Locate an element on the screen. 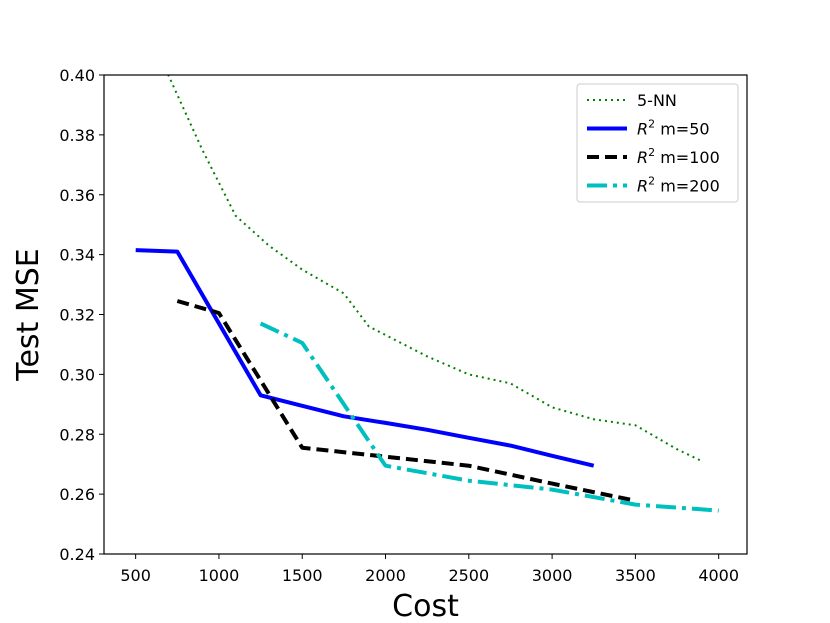 The image size is (830, 623). legend-label-1: 5-NN is located at coordinates (657, 100).